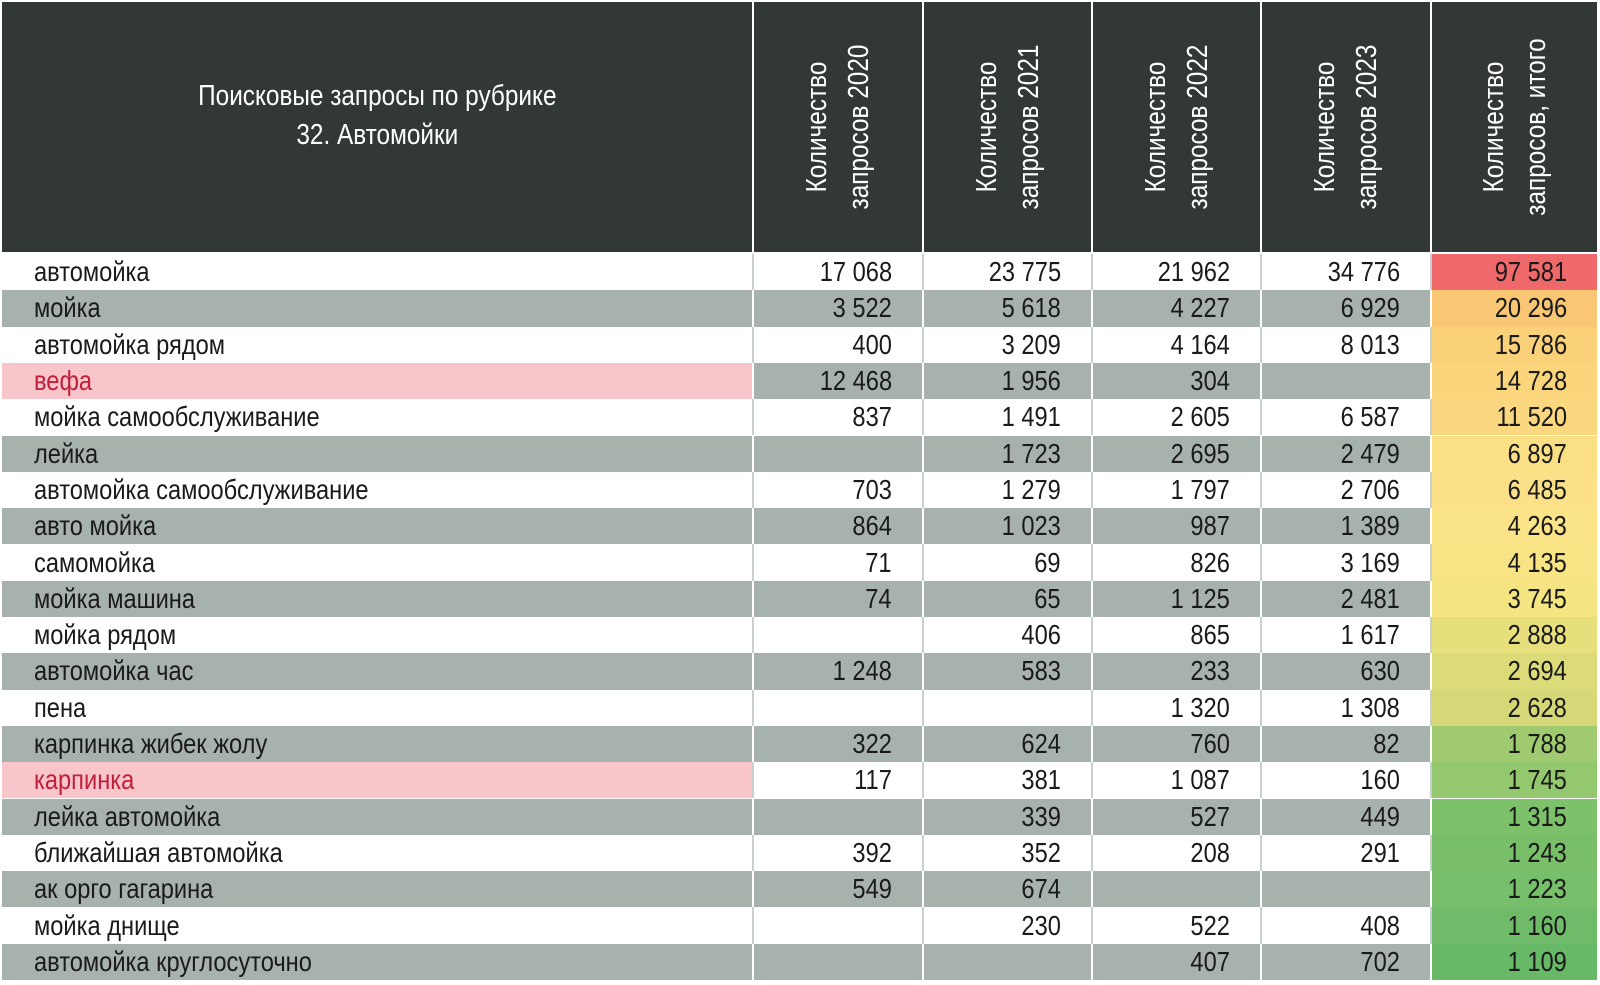  Describe the element at coordinates (1513, 635) in the screenshot. I see `total-cell: 2 888` at that location.